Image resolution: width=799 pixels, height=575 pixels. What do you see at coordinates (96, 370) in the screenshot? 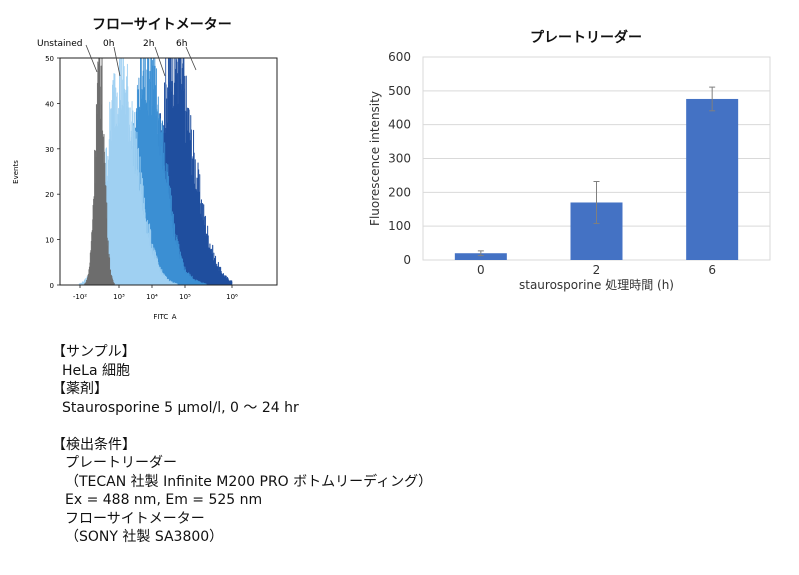
I see `sample-value: HeLa 細胞` at bounding box center [96, 370].